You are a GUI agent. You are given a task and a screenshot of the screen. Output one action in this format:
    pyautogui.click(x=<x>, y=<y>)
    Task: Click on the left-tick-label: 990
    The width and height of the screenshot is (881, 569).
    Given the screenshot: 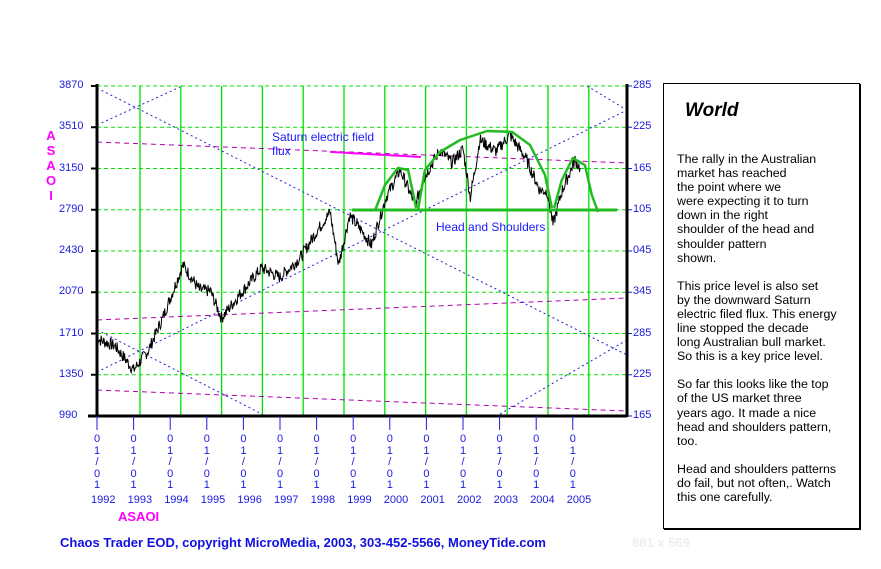 What is the action you would take?
    pyautogui.click(x=68, y=415)
    